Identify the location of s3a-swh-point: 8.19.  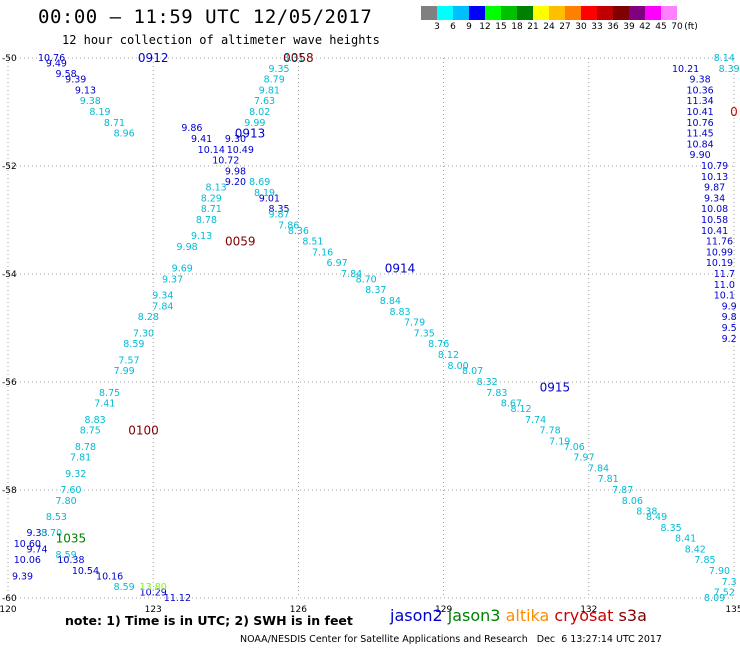
(99, 112).